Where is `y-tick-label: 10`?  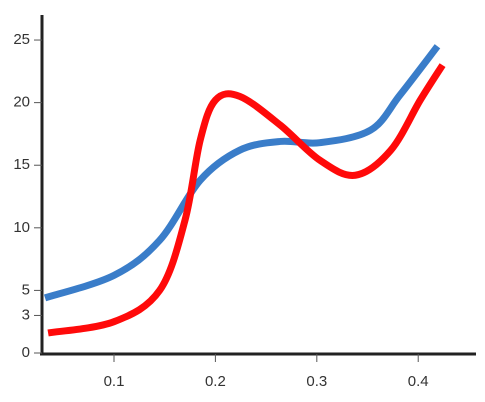 y-tick-label: 10 is located at coordinates (21, 227).